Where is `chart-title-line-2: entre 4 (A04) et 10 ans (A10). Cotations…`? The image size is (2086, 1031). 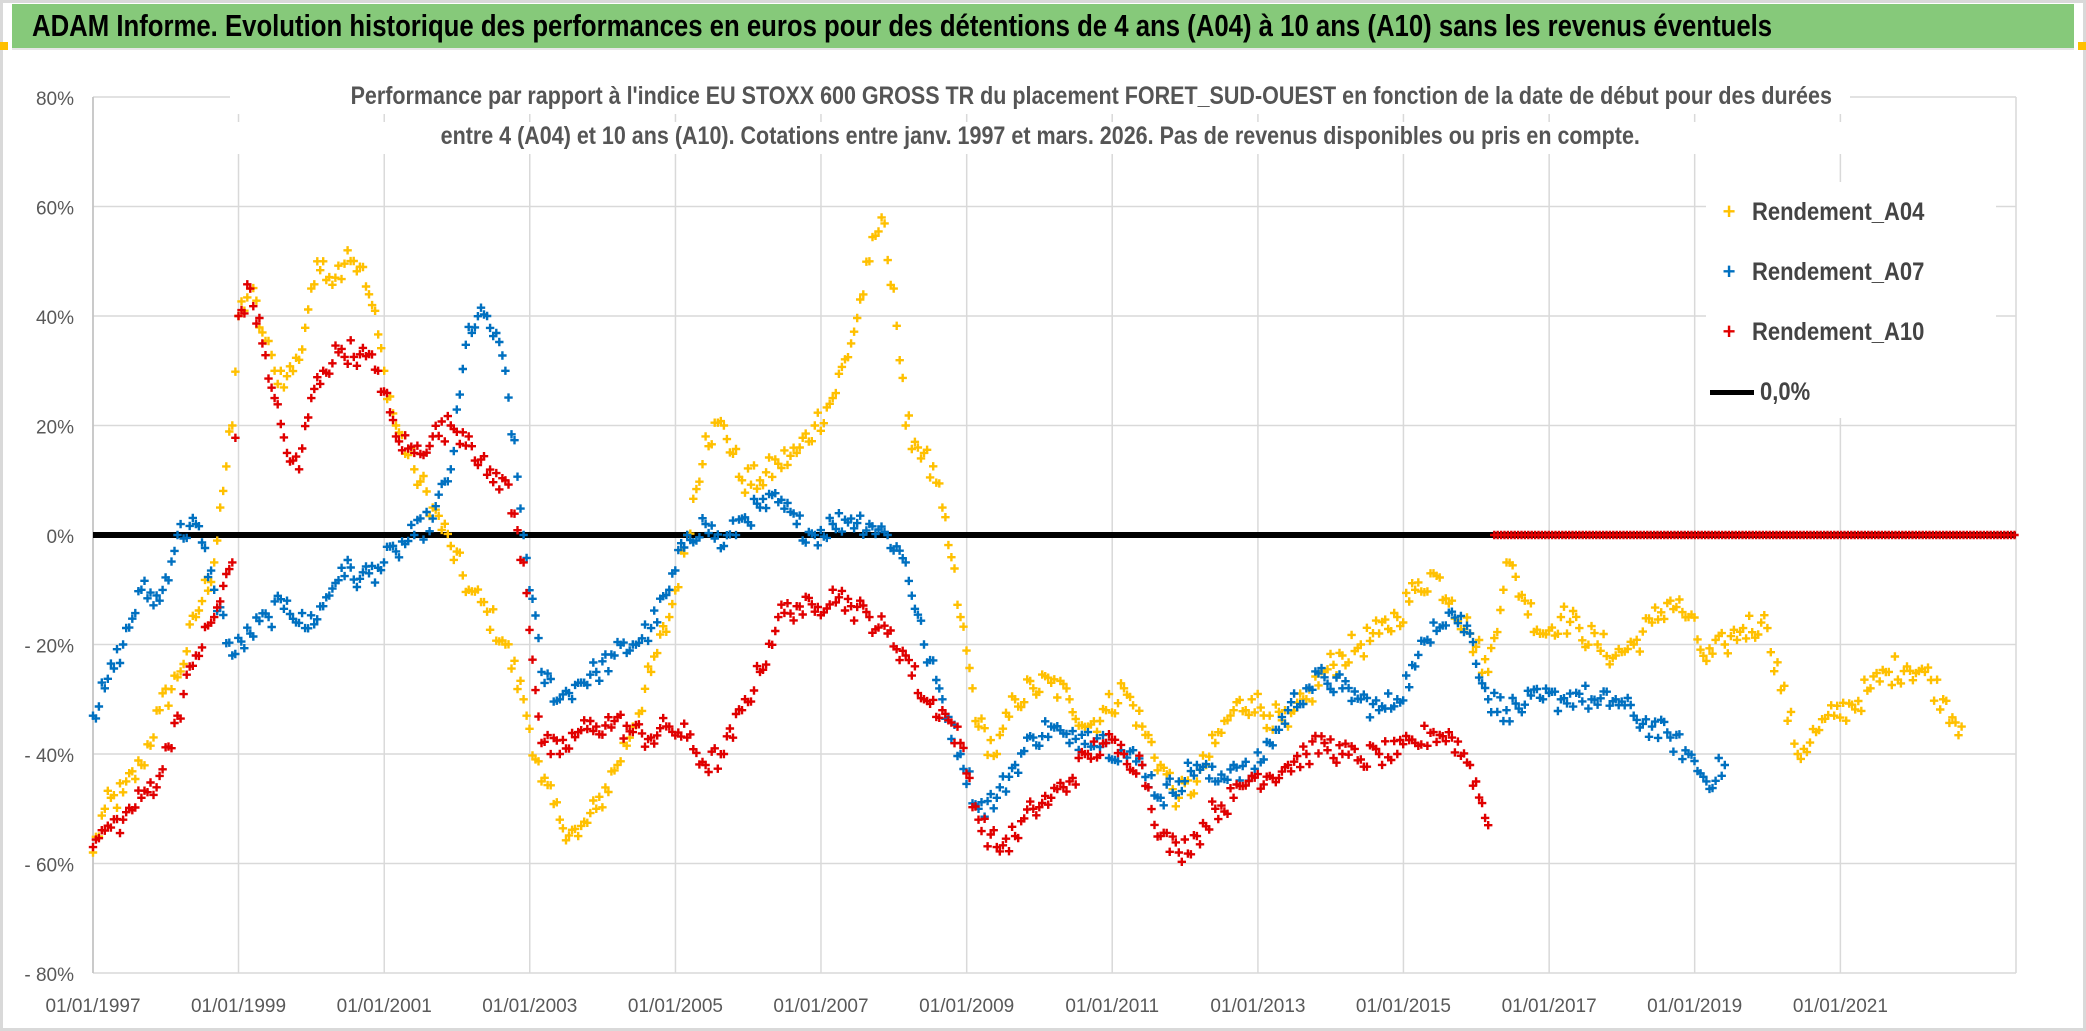
chart-title-line-2: entre 4 (A04) et 10 ans (A10). Cotations… is located at coordinates (1040, 138).